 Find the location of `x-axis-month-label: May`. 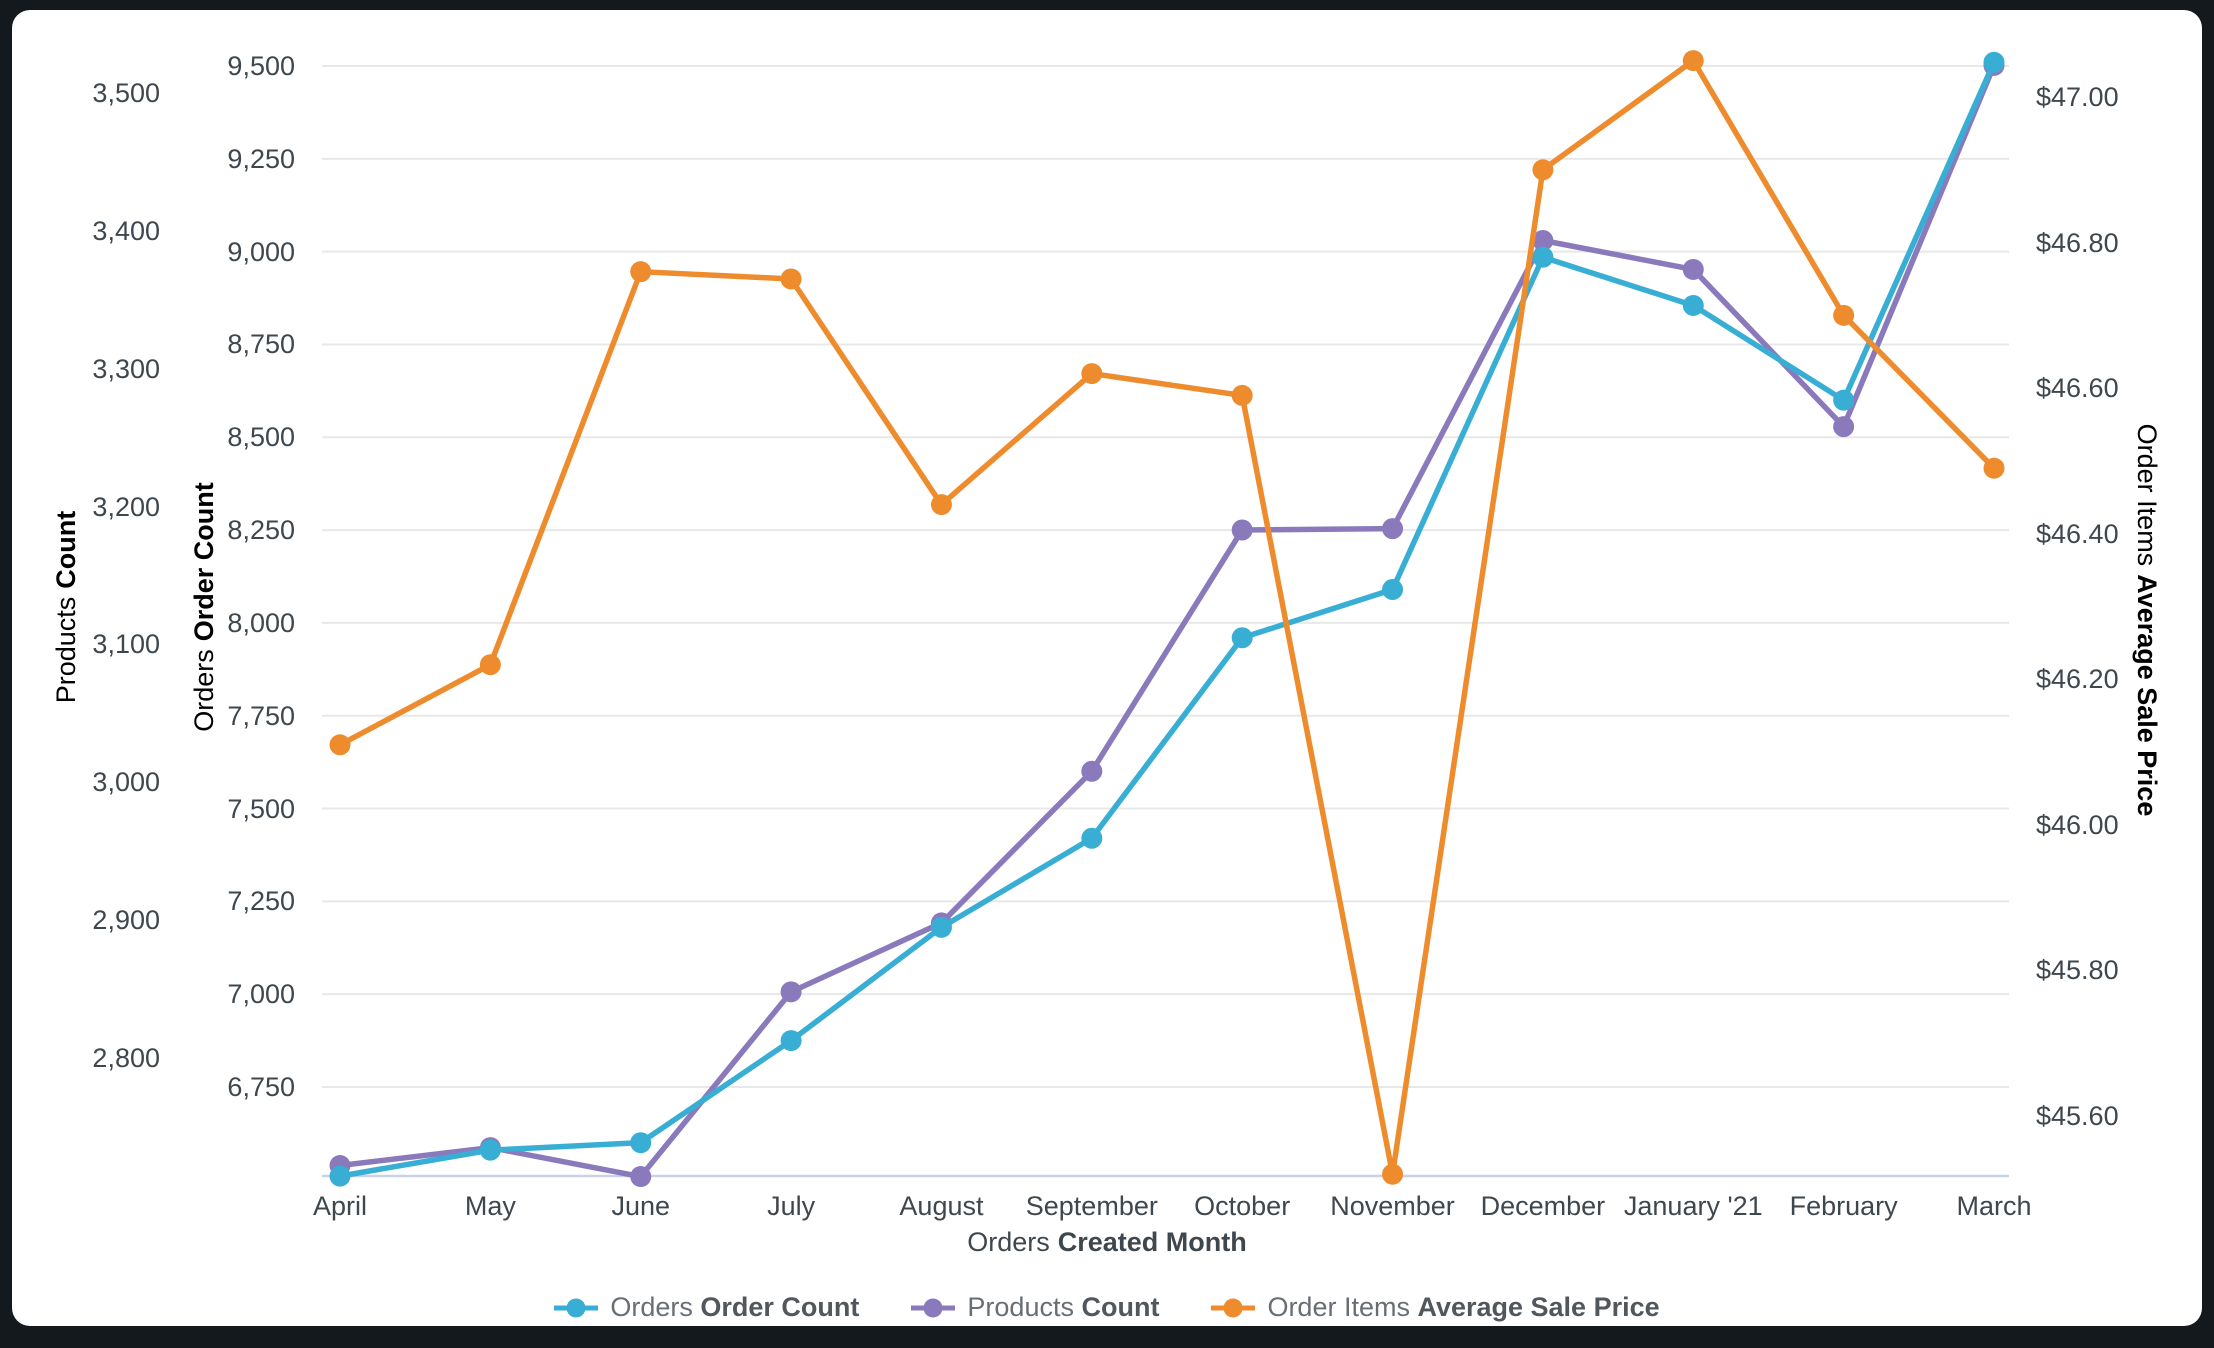

x-axis-month-label: May is located at coordinates (490, 1206).